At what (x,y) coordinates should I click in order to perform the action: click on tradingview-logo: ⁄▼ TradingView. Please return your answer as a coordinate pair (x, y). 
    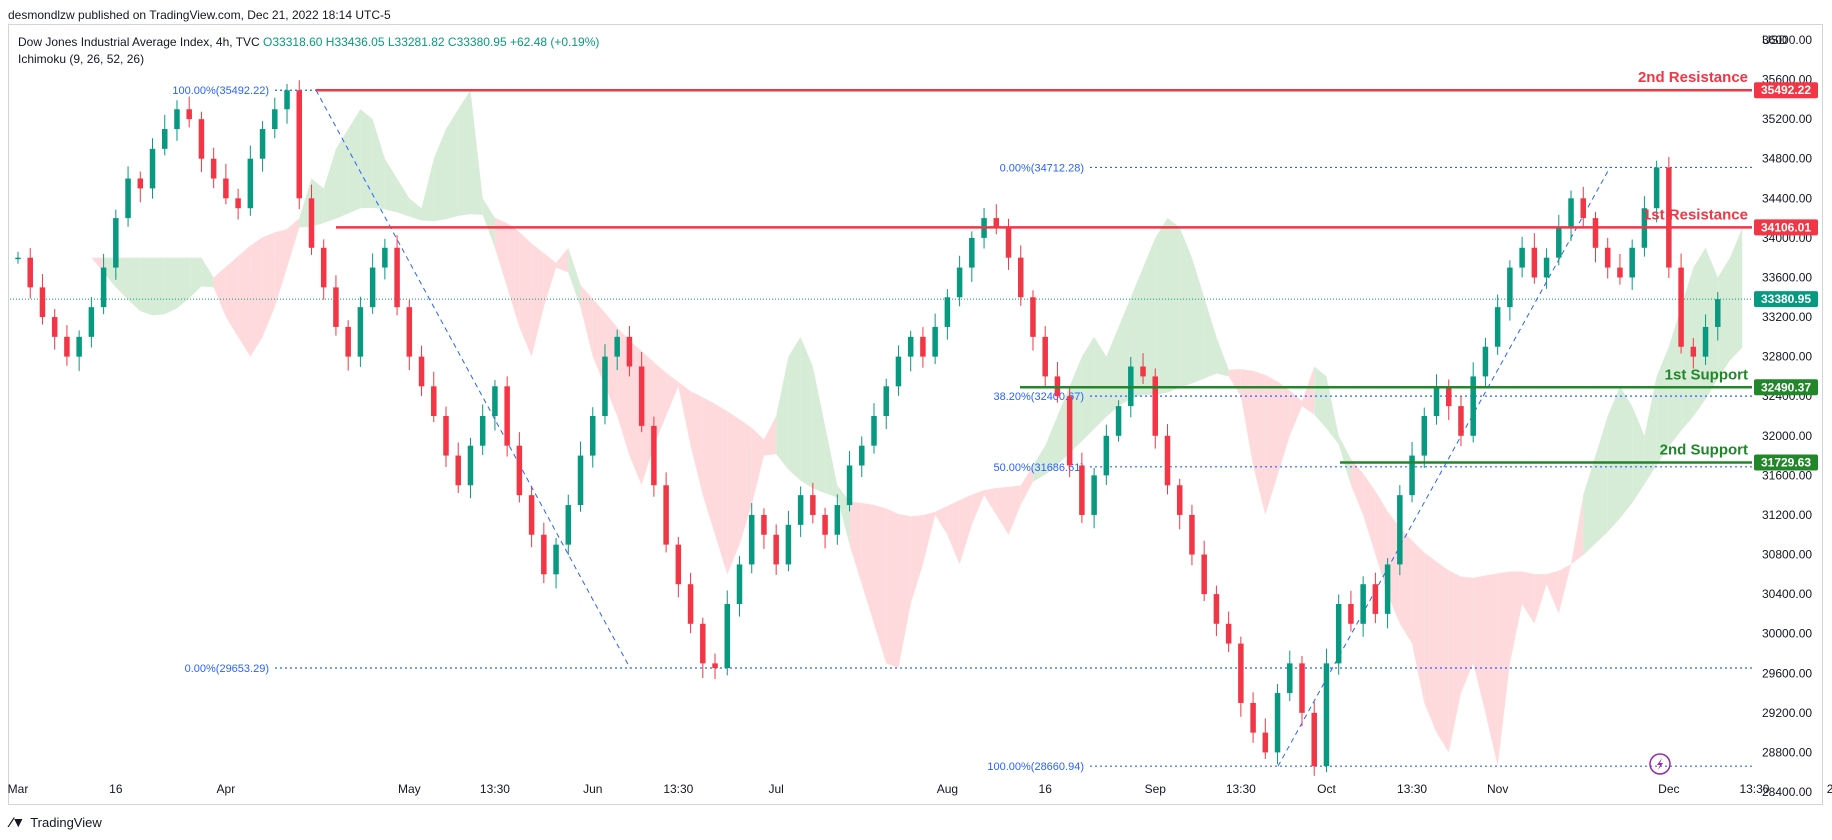
    Looking at the image, I should click on (56, 822).